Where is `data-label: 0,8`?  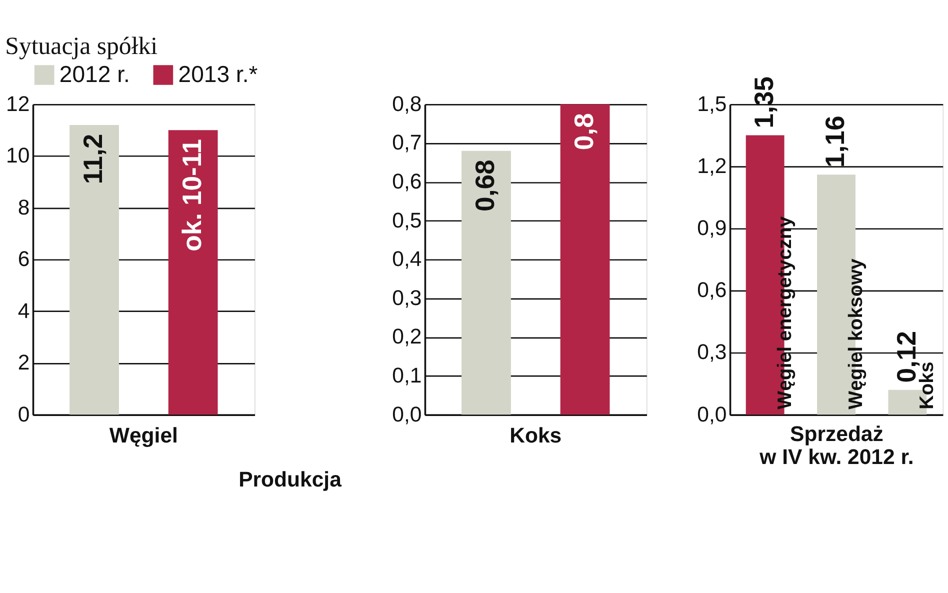 data-label: 0,8 is located at coordinates (584, 131).